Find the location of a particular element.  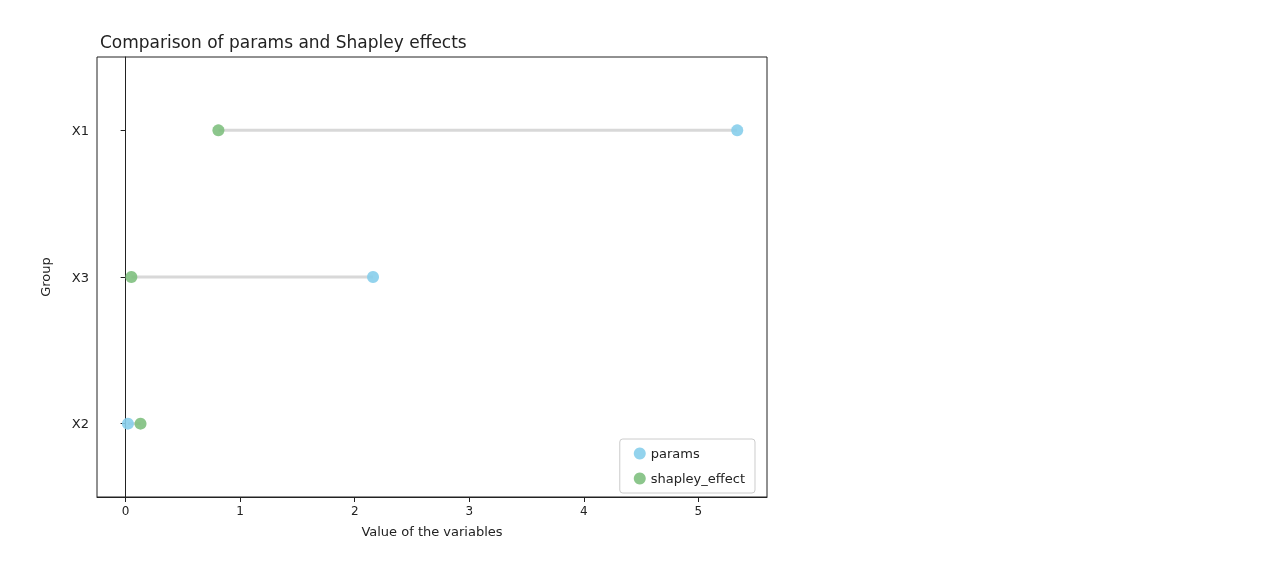

y-tick-label: X1 is located at coordinates (80, 130).